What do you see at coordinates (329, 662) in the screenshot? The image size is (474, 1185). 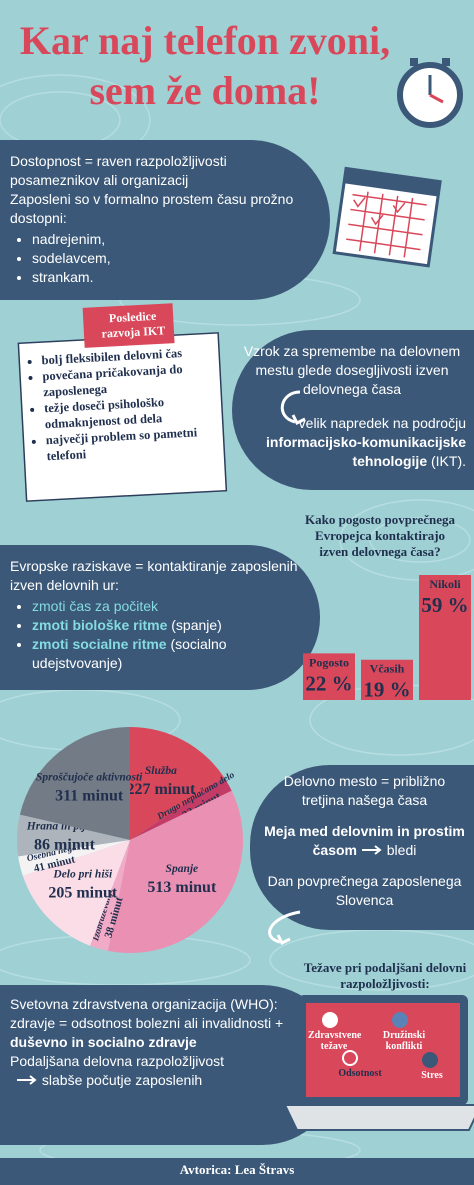 I see `bar-category: Pogosto` at bounding box center [329, 662].